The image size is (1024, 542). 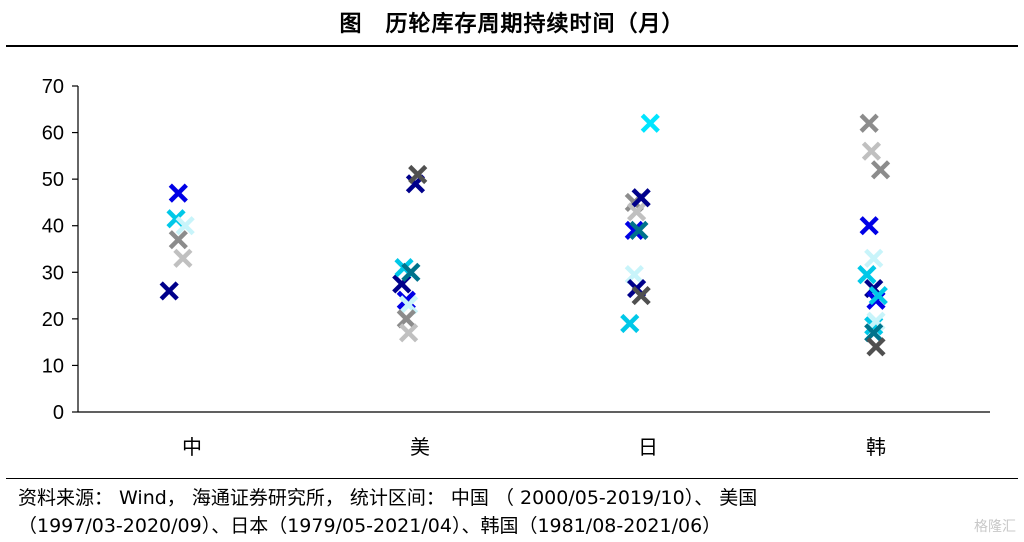 I want to click on y-tick-label: 60, so click(x=53, y=134).